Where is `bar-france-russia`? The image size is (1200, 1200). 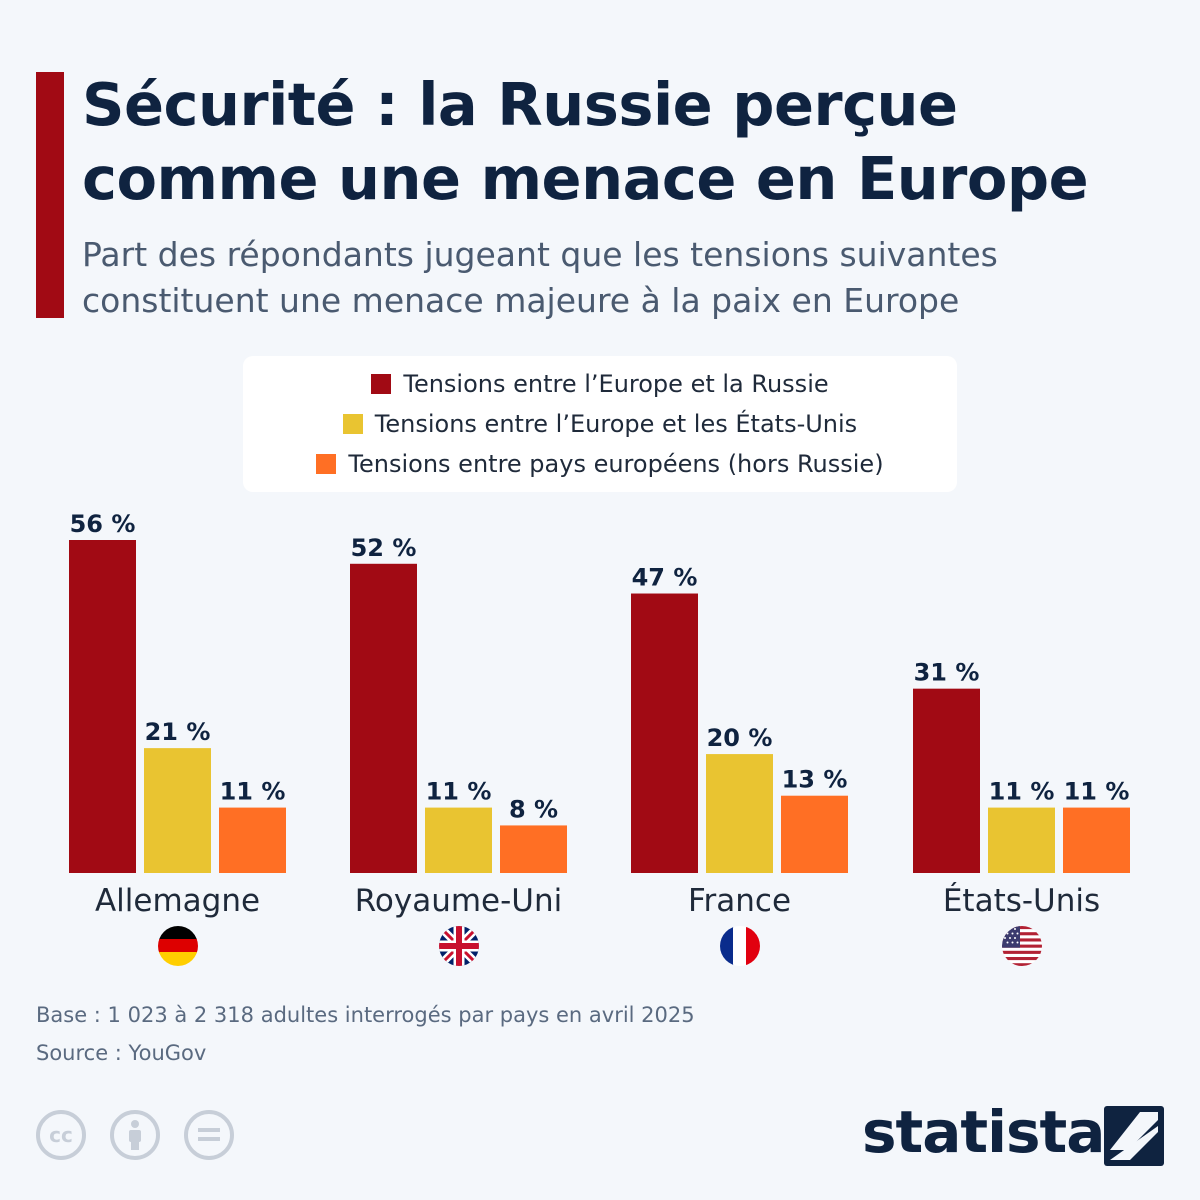
bar-france-russia is located at coordinates (664, 733).